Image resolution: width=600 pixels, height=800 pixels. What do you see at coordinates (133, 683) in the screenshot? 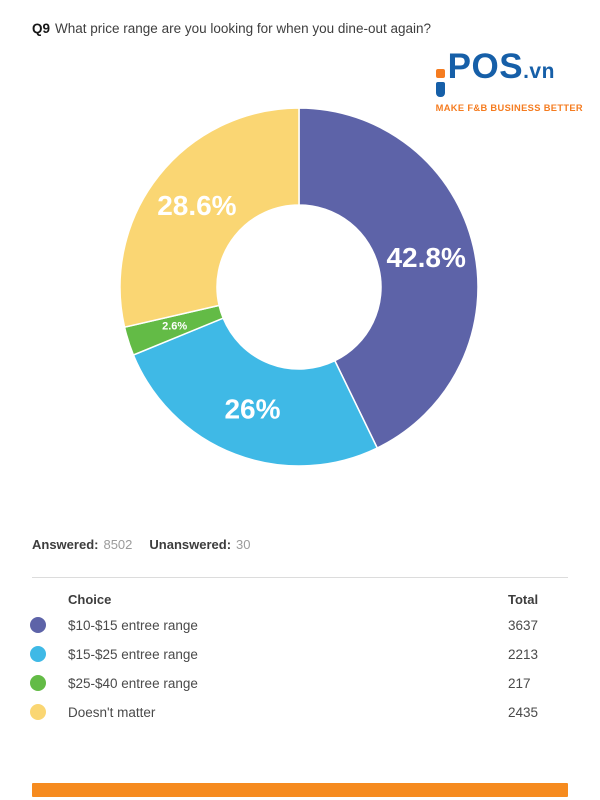
I see `choice-label: $25-$40 entree range` at bounding box center [133, 683].